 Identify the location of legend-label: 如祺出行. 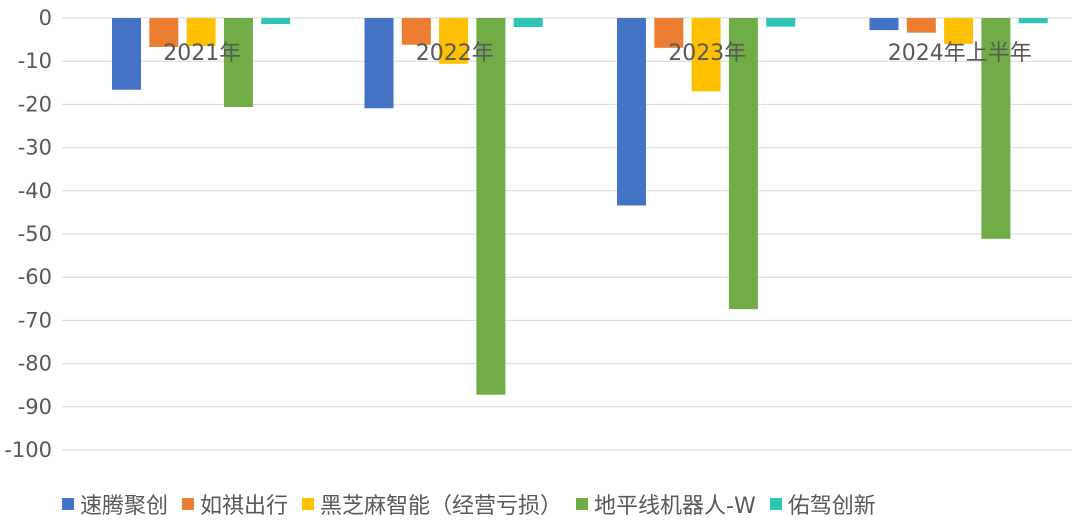
(244, 506).